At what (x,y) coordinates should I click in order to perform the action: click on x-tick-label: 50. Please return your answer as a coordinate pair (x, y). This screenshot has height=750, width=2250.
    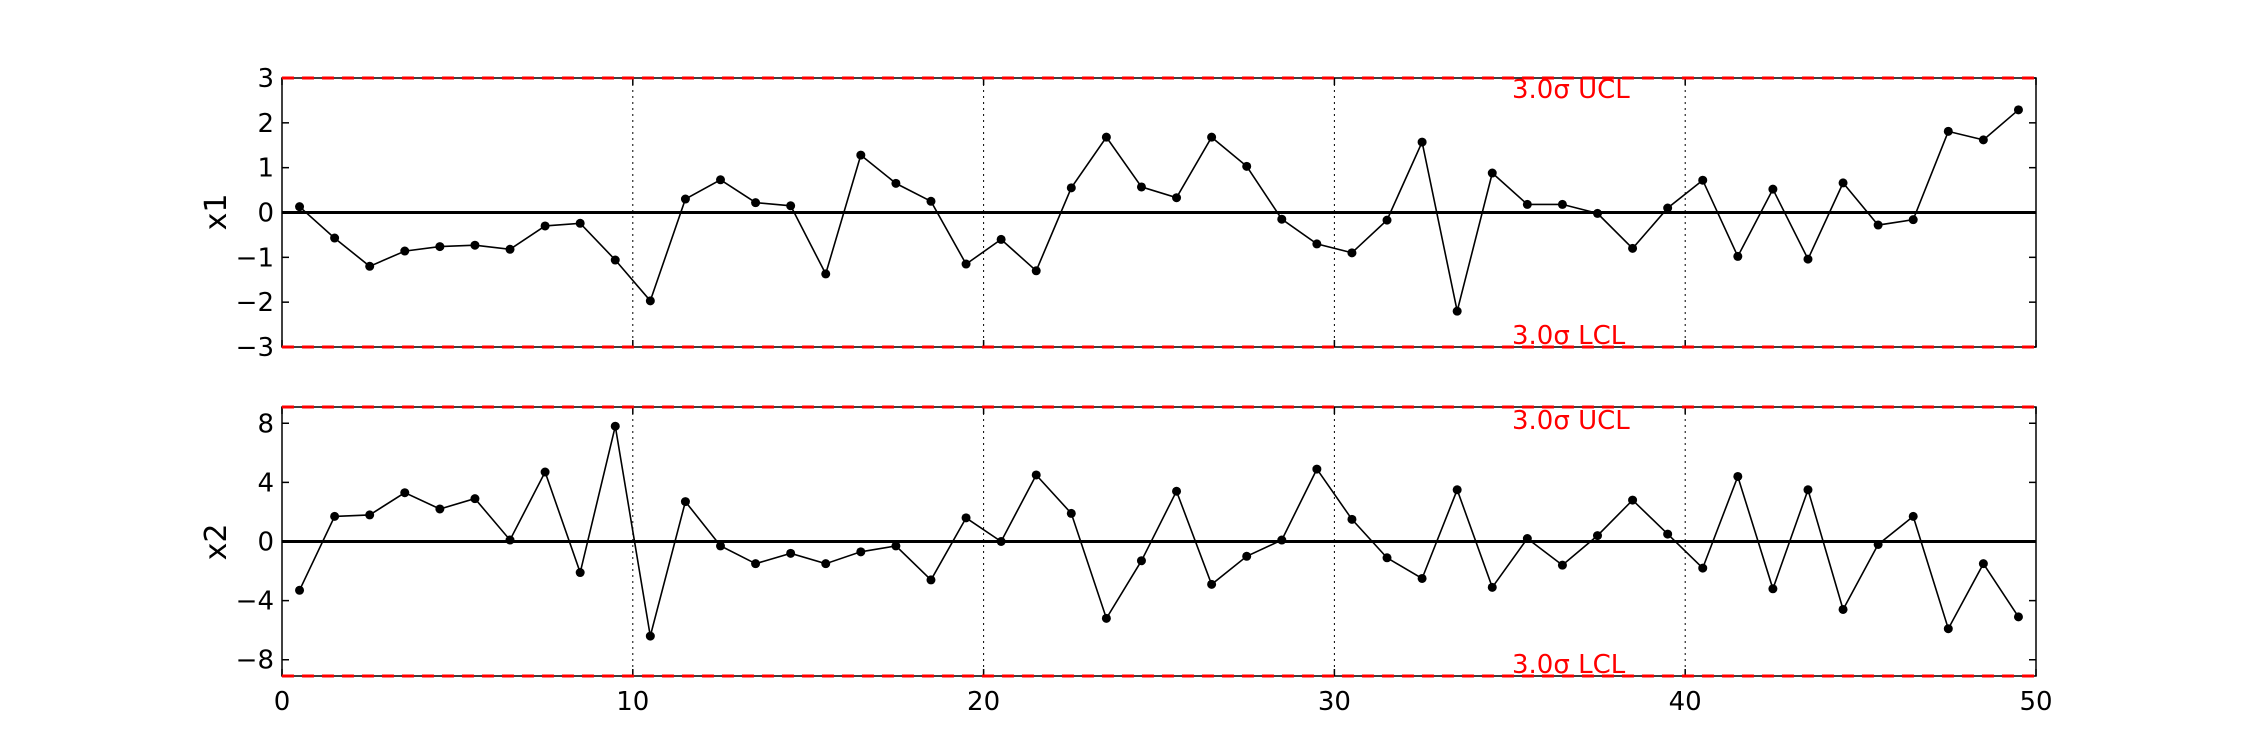
    Looking at the image, I should click on (2035, 702).